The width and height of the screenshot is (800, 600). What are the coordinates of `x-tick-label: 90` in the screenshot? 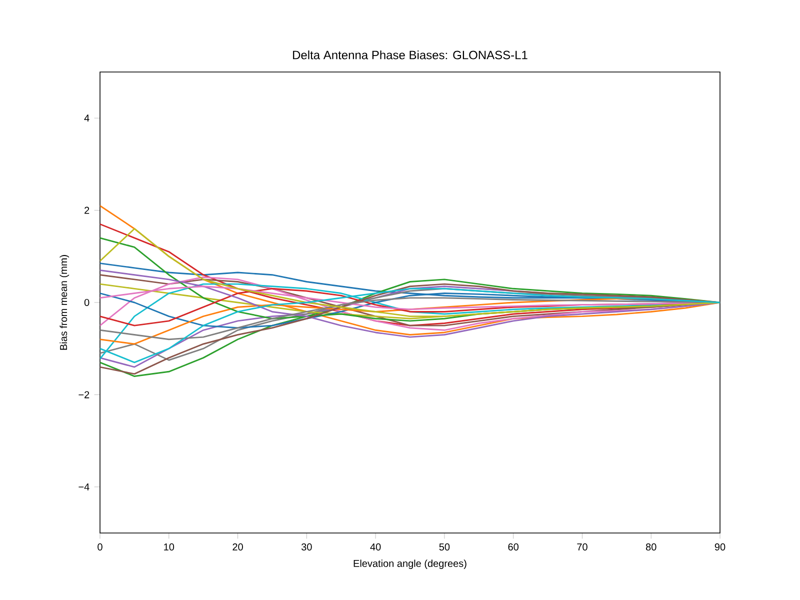 It's located at (720, 546).